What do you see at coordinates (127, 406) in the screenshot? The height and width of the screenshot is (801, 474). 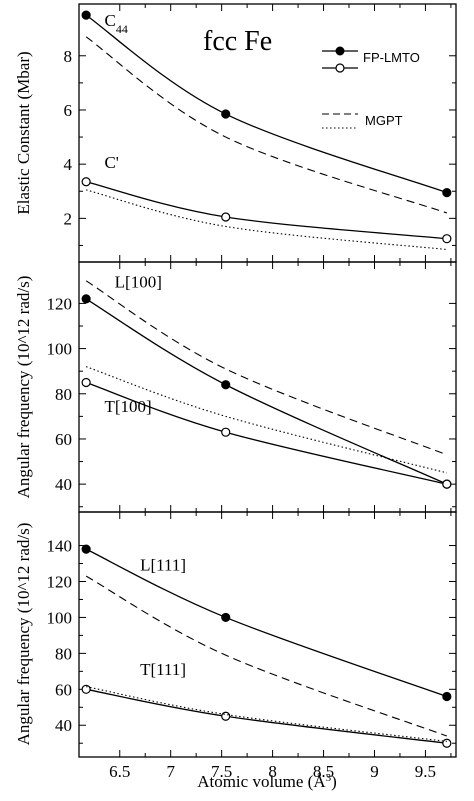 I see `series-annotation: T[100]` at bounding box center [127, 406].